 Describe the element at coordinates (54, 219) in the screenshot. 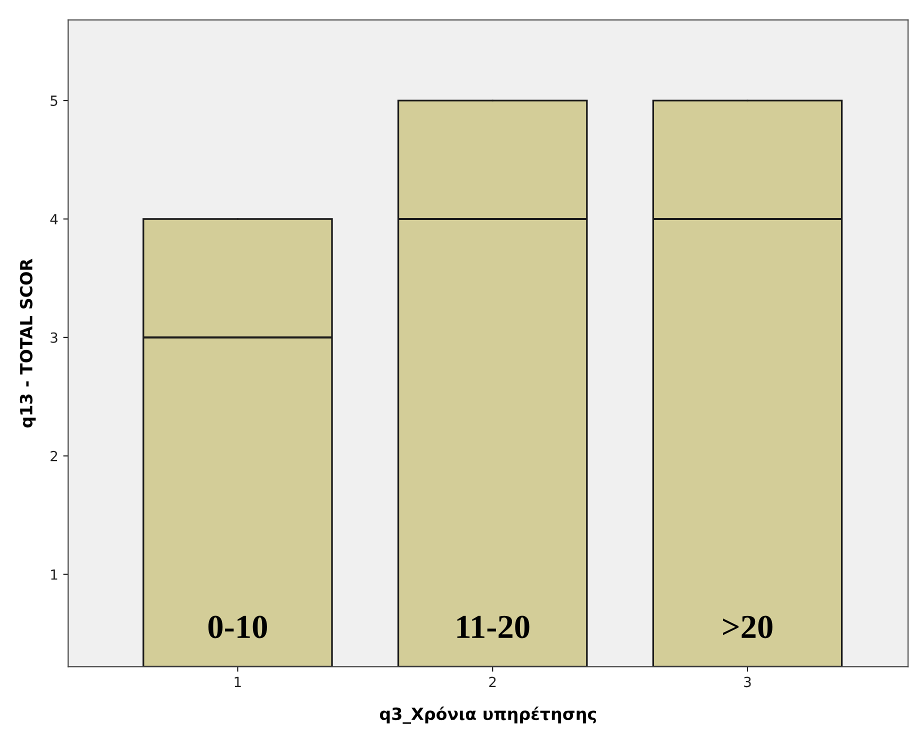

I see `y-tick-label: 4` at that location.